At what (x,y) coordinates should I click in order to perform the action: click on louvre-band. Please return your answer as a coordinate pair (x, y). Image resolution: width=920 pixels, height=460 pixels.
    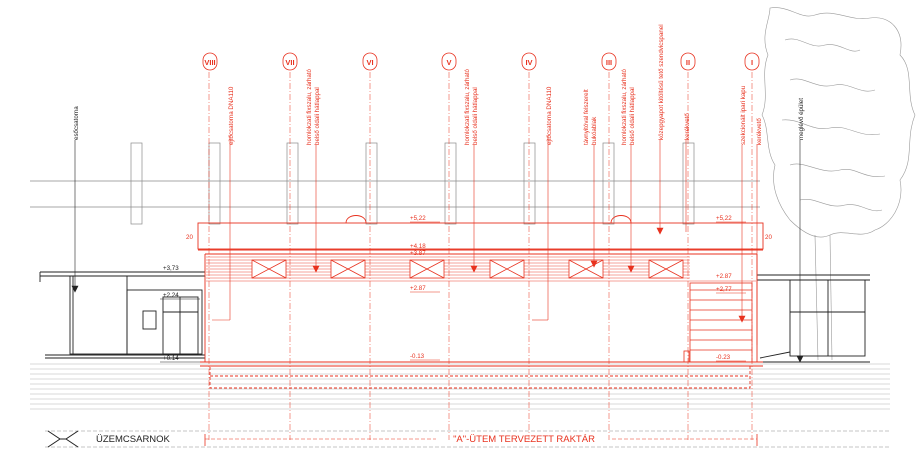
    Looking at the image, I should click on (481, 269).